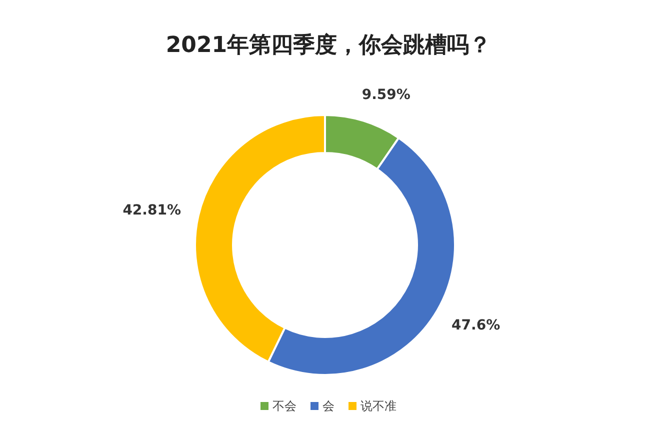 The width and height of the screenshot is (657, 431). What do you see at coordinates (476, 325) in the screenshot?
I see `data-label: 47.6%` at bounding box center [476, 325].